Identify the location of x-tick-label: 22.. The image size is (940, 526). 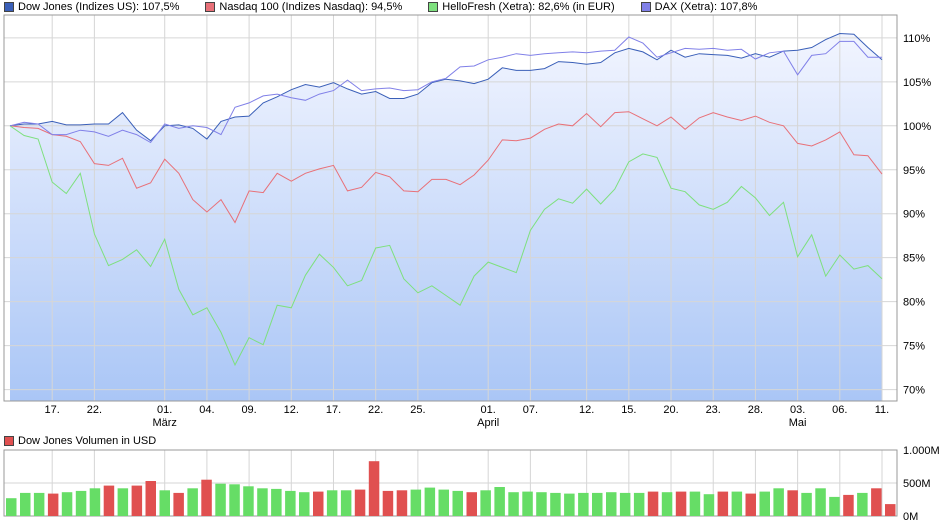
(375, 410).